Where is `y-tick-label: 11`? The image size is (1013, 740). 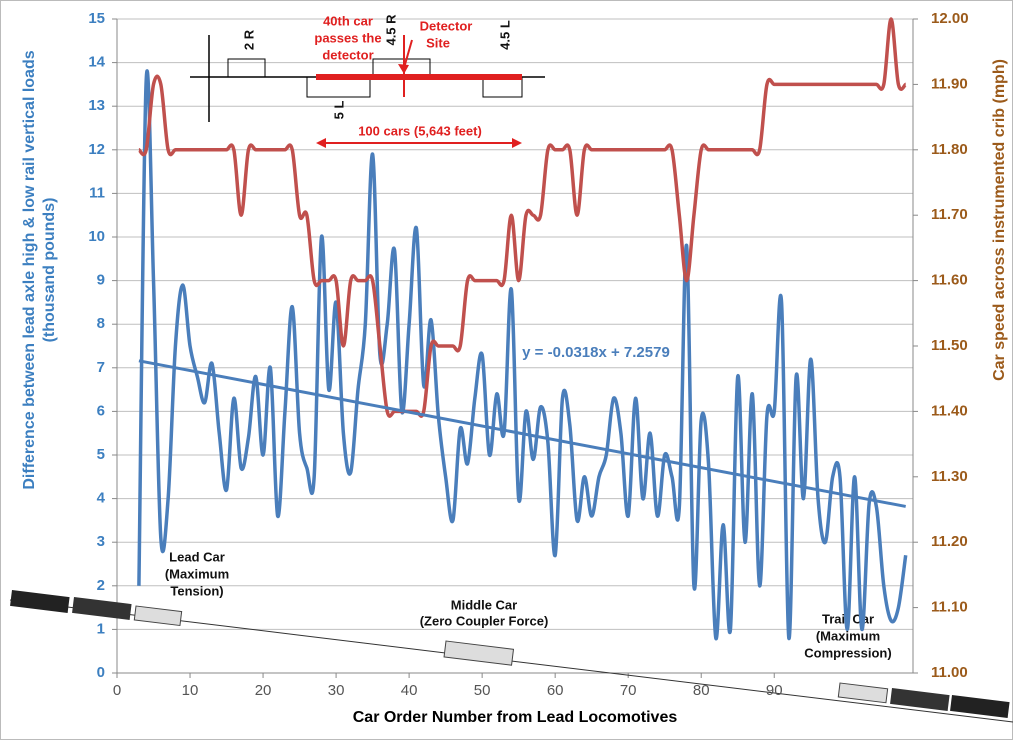
y-tick-label: 11 is located at coordinates (97, 192).